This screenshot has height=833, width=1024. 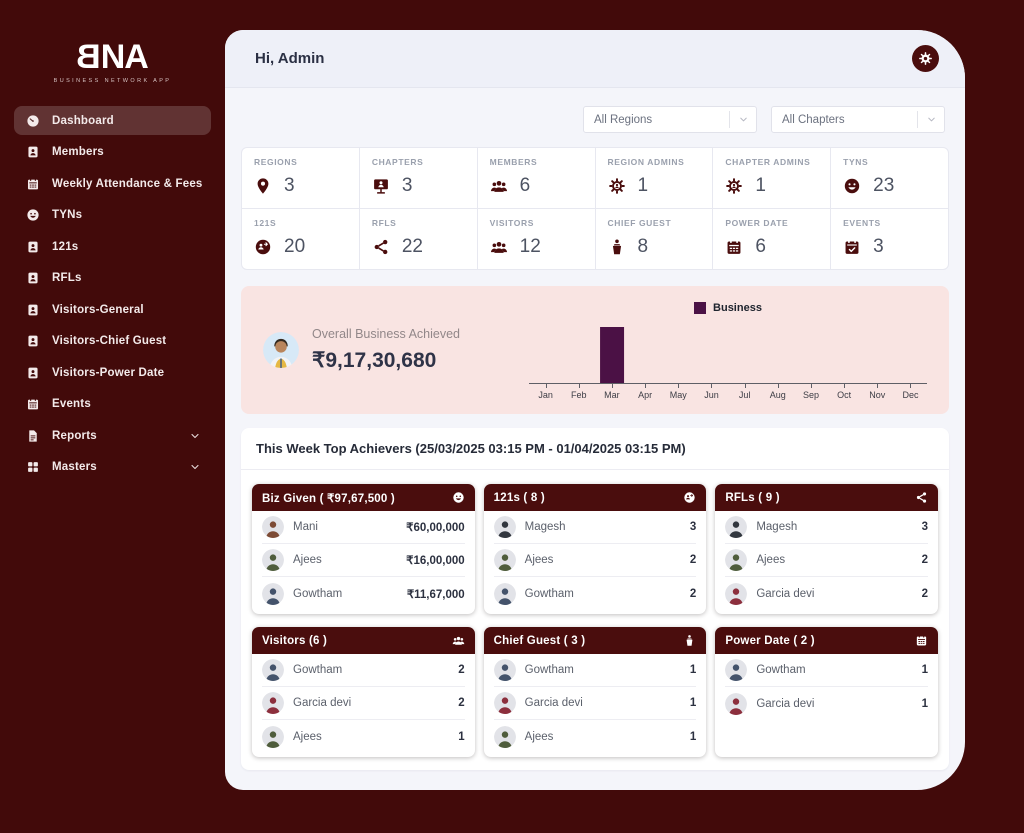 I want to click on list-item: Garcia devi 1, so click(x=595, y=703).